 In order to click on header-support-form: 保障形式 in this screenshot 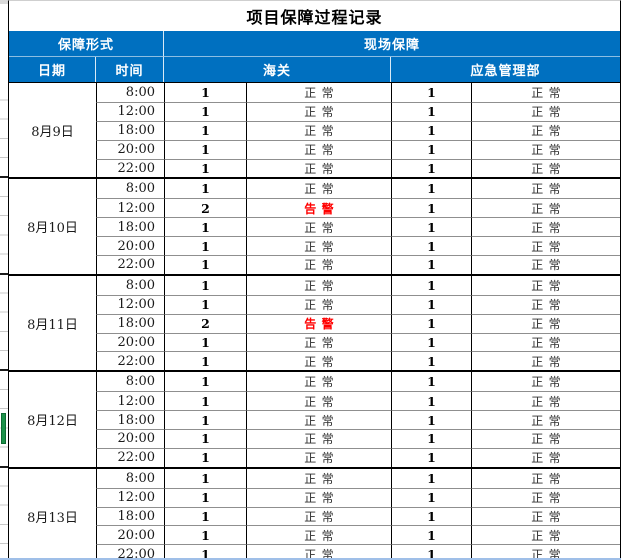, I will do `click(86, 44)`.